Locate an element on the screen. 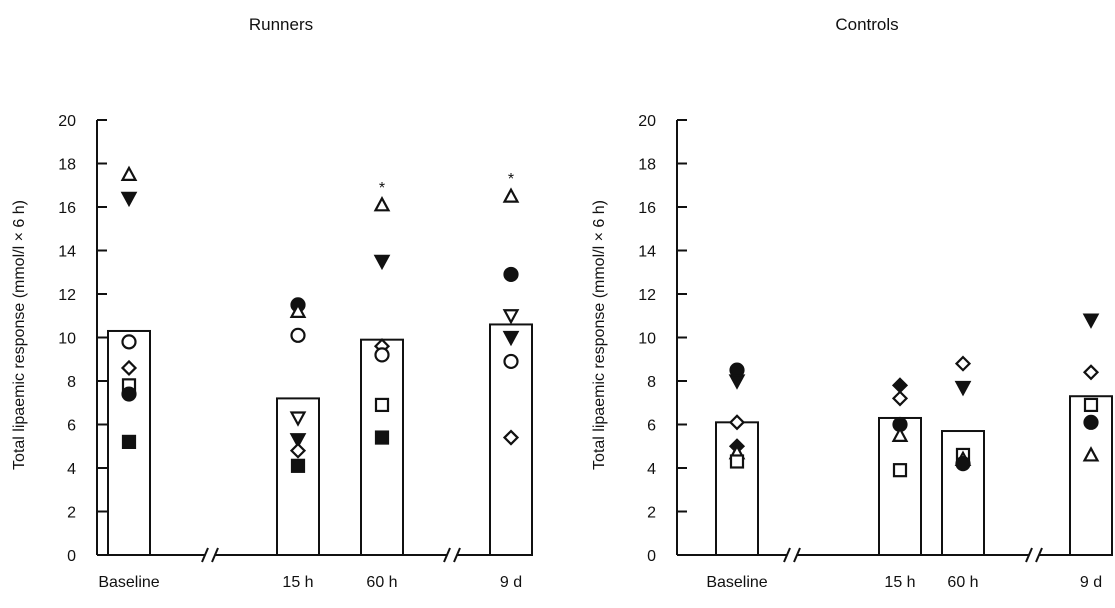 This screenshot has height=608, width=1115. y-axis-label-runners: Total lipaemic response (mmol/l × 6 h) is located at coordinates (19, 335).